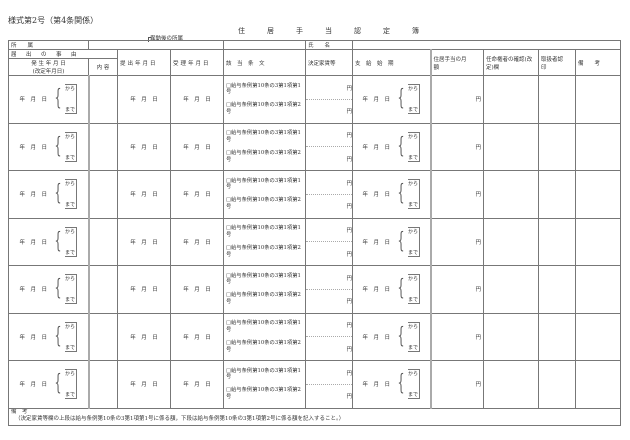  I want to click on from-label: から, so click(70, 374).